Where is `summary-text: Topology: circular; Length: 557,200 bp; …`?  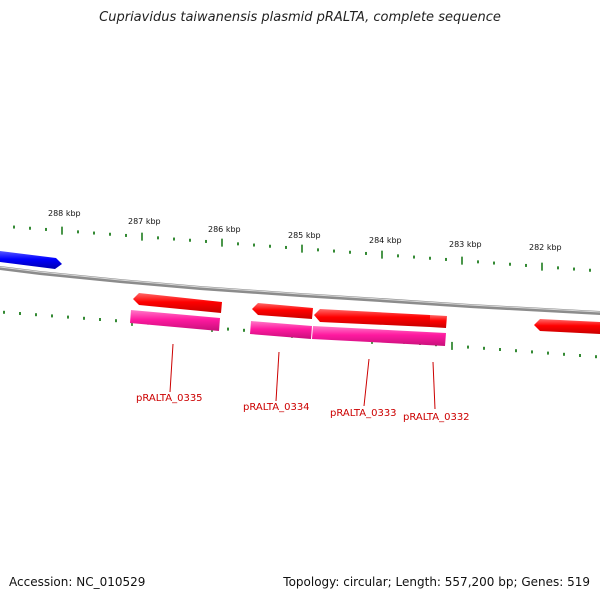 summary-text: Topology: circular; Length: 557,200 bp; … is located at coordinates (436, 582).